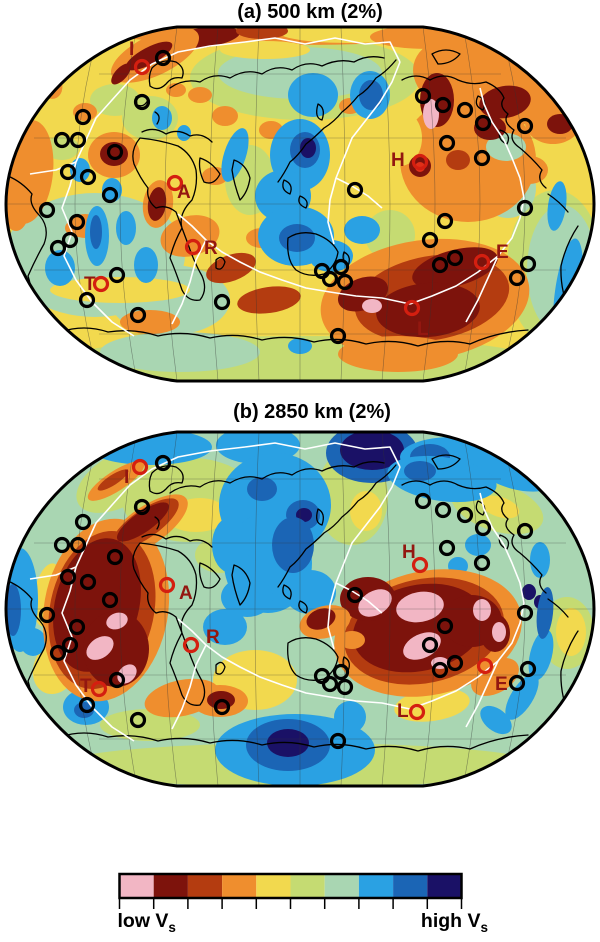  What do you see at coordinates (310, 12) in the screenshot?
I see `svg-text: (a) 500 km (2%)` at bounding box center [310, 12].